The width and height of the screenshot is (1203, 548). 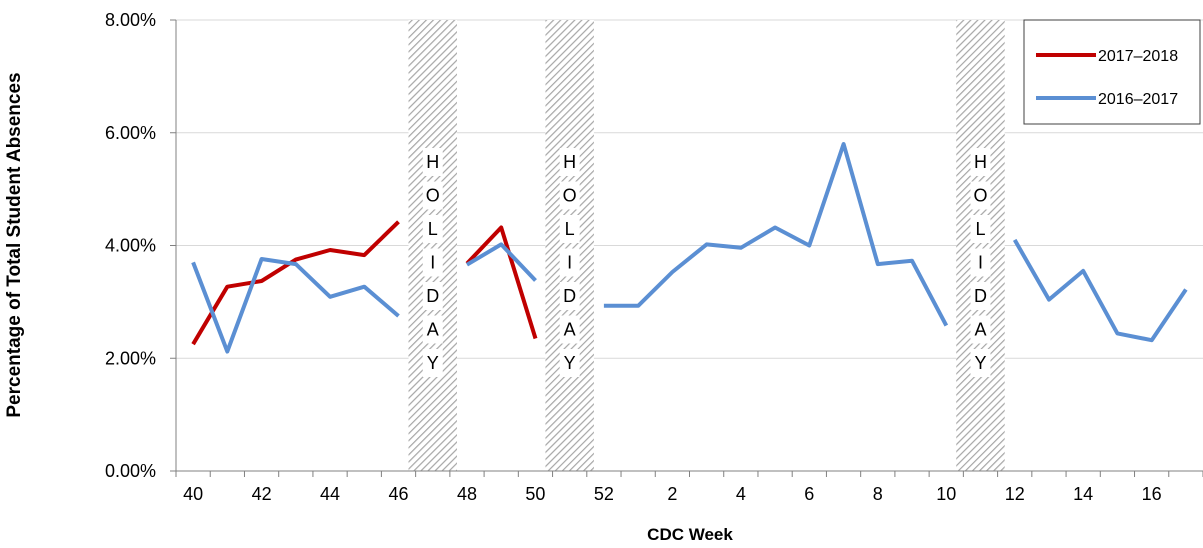 What do you see at coordinates (364, 283) in the screenshot?
I see `series-line` at bounding box center [364, 283].